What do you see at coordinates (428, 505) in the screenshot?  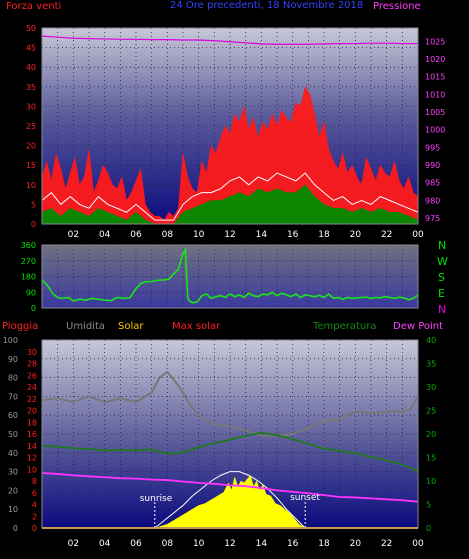 I see `temperature-axis-tick: 5` at bounding box center [428, 505].